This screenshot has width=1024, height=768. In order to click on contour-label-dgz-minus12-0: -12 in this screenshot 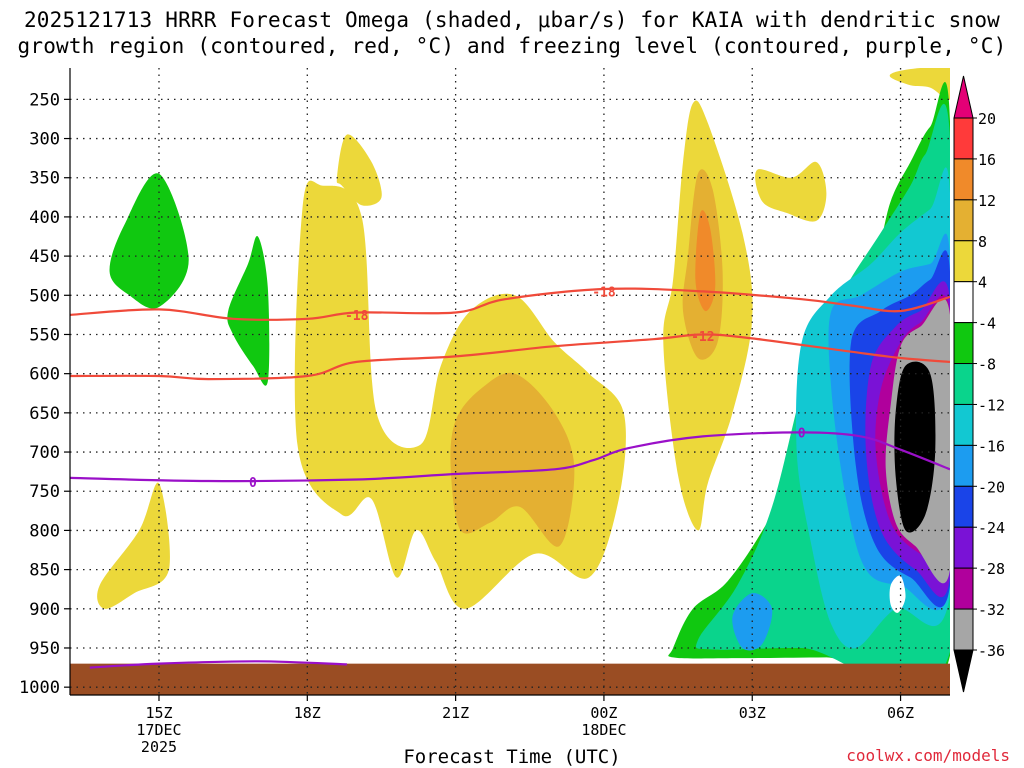, I will do `click(702, 337)`.